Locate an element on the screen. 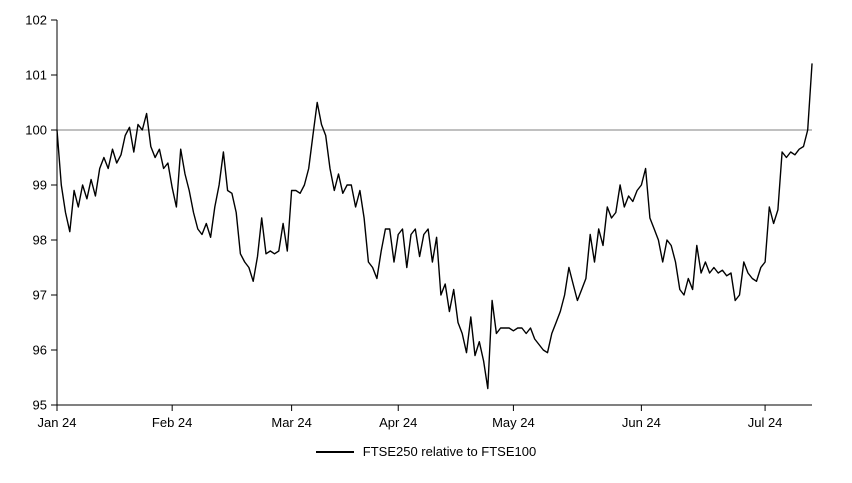  y-tick-label: 98 is located at coordinates (40, 240).